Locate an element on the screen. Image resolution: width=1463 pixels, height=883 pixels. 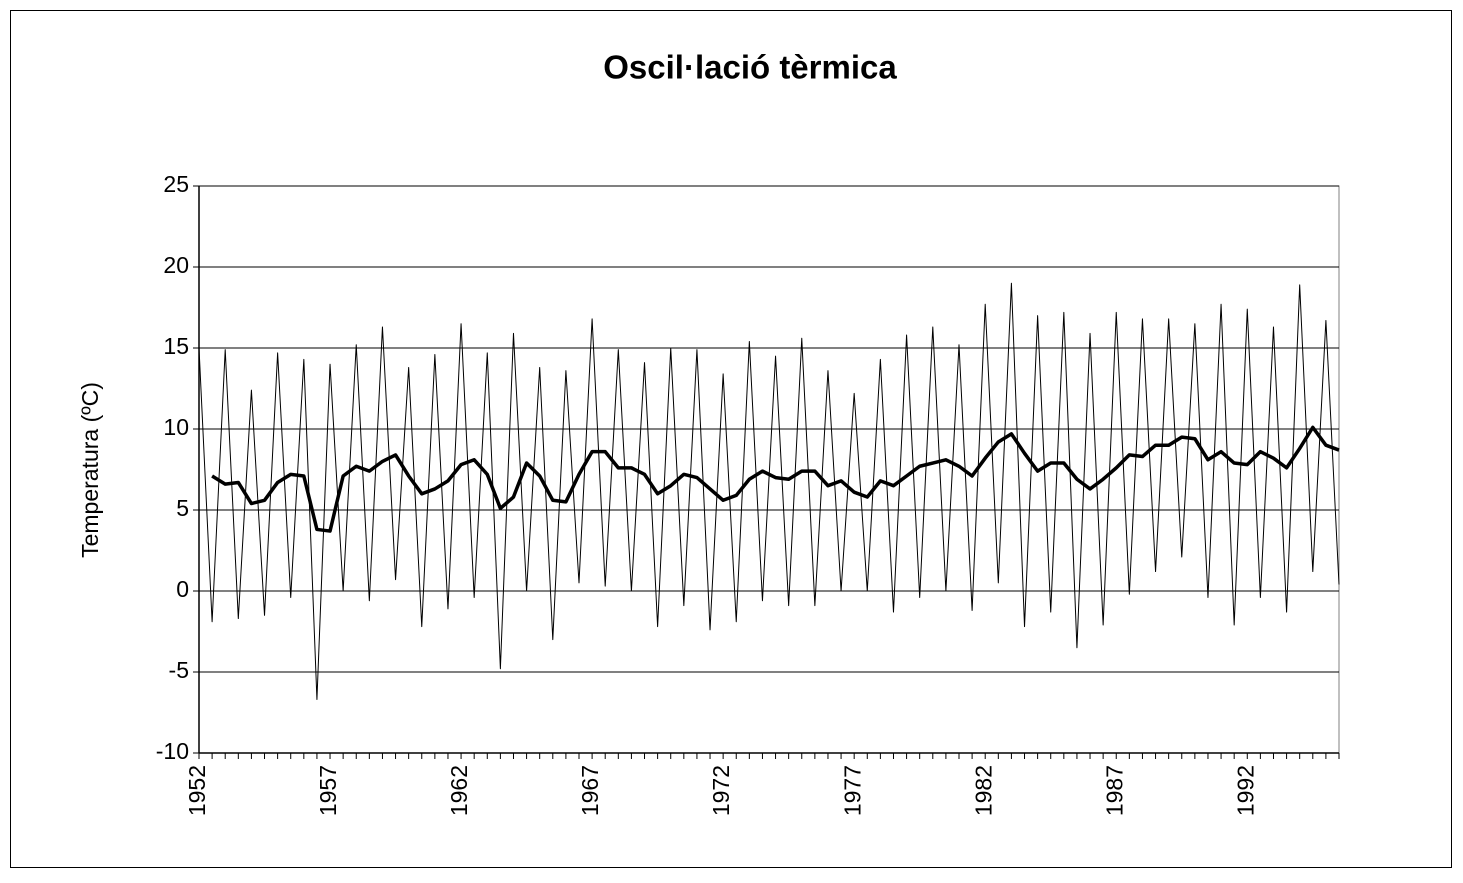
y-axis-label: Temperatura (ºC) is located at coordinates (90, 470).